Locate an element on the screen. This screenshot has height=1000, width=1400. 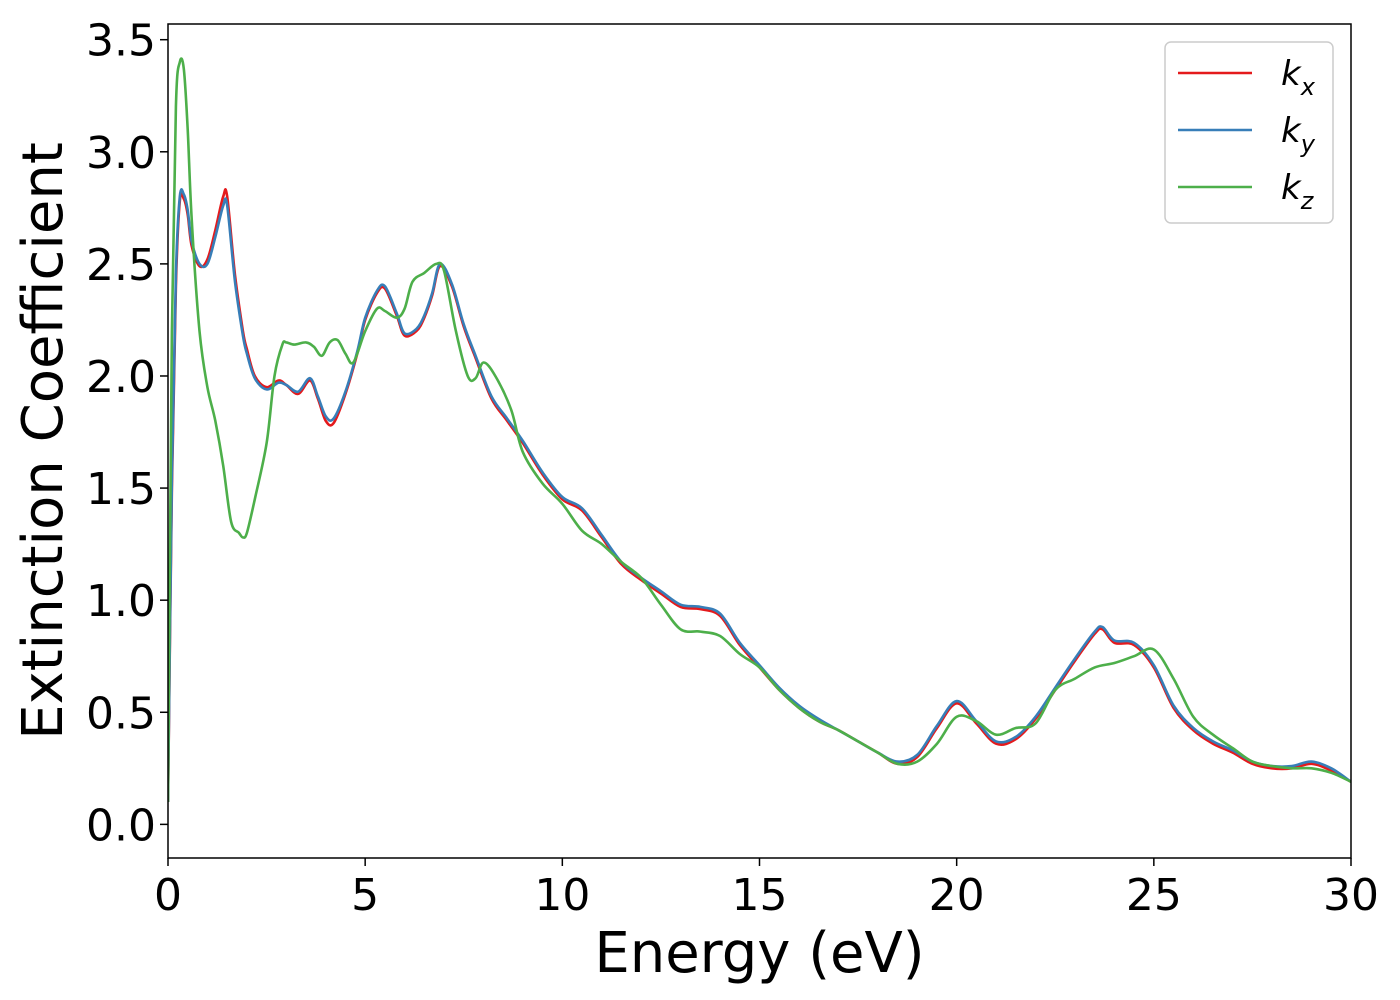
x-tick-label: 5 is located at coordinates (365, 895).